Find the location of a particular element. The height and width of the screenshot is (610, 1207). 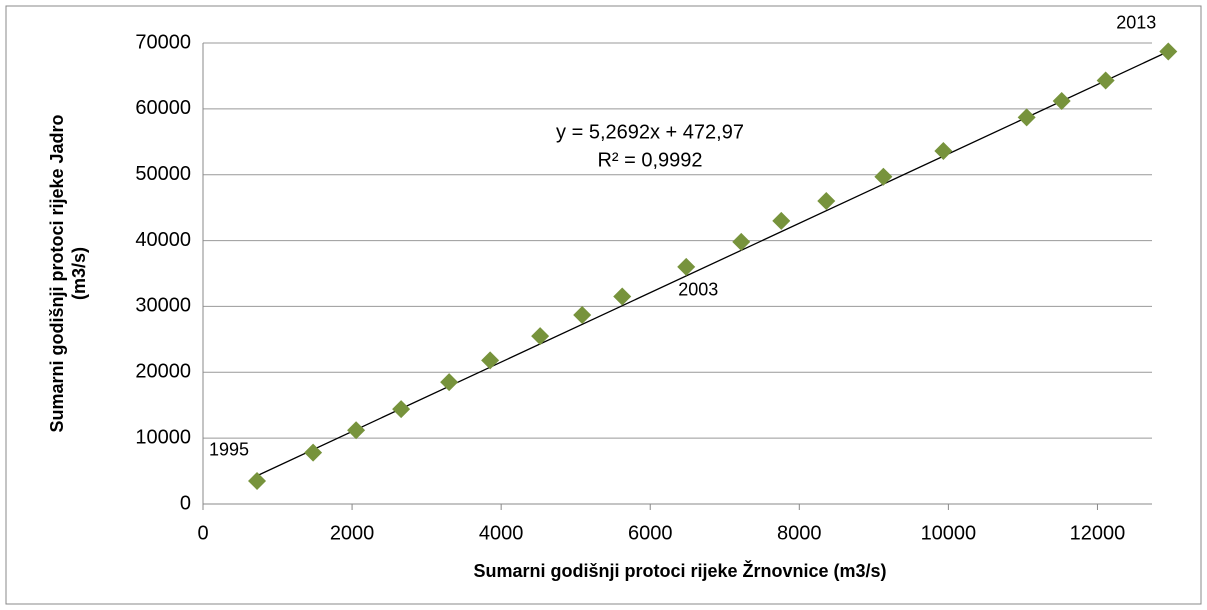

y-tick-label: 20000 is located at coordinates (163, 372).